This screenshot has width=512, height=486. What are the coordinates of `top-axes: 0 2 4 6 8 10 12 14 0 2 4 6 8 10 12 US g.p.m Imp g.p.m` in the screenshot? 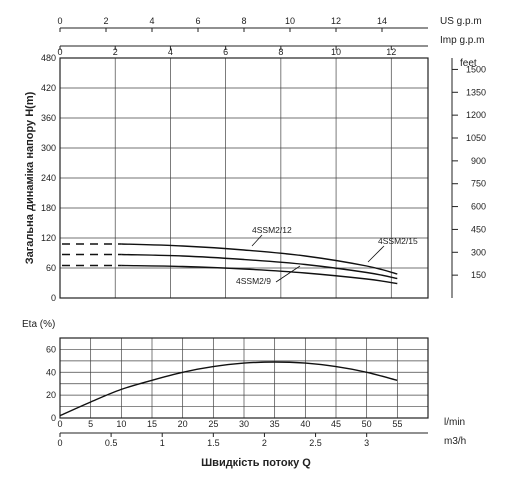 It's located at (270, 36).